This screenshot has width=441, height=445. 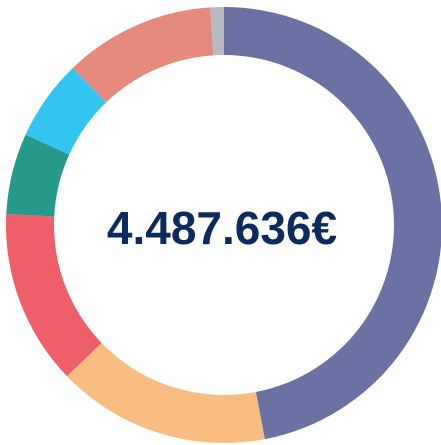 What do you see at coordinates (222, 228) in the screenshot?
I see `center-label: 4.487.636€` at bounding box center [222, 228].